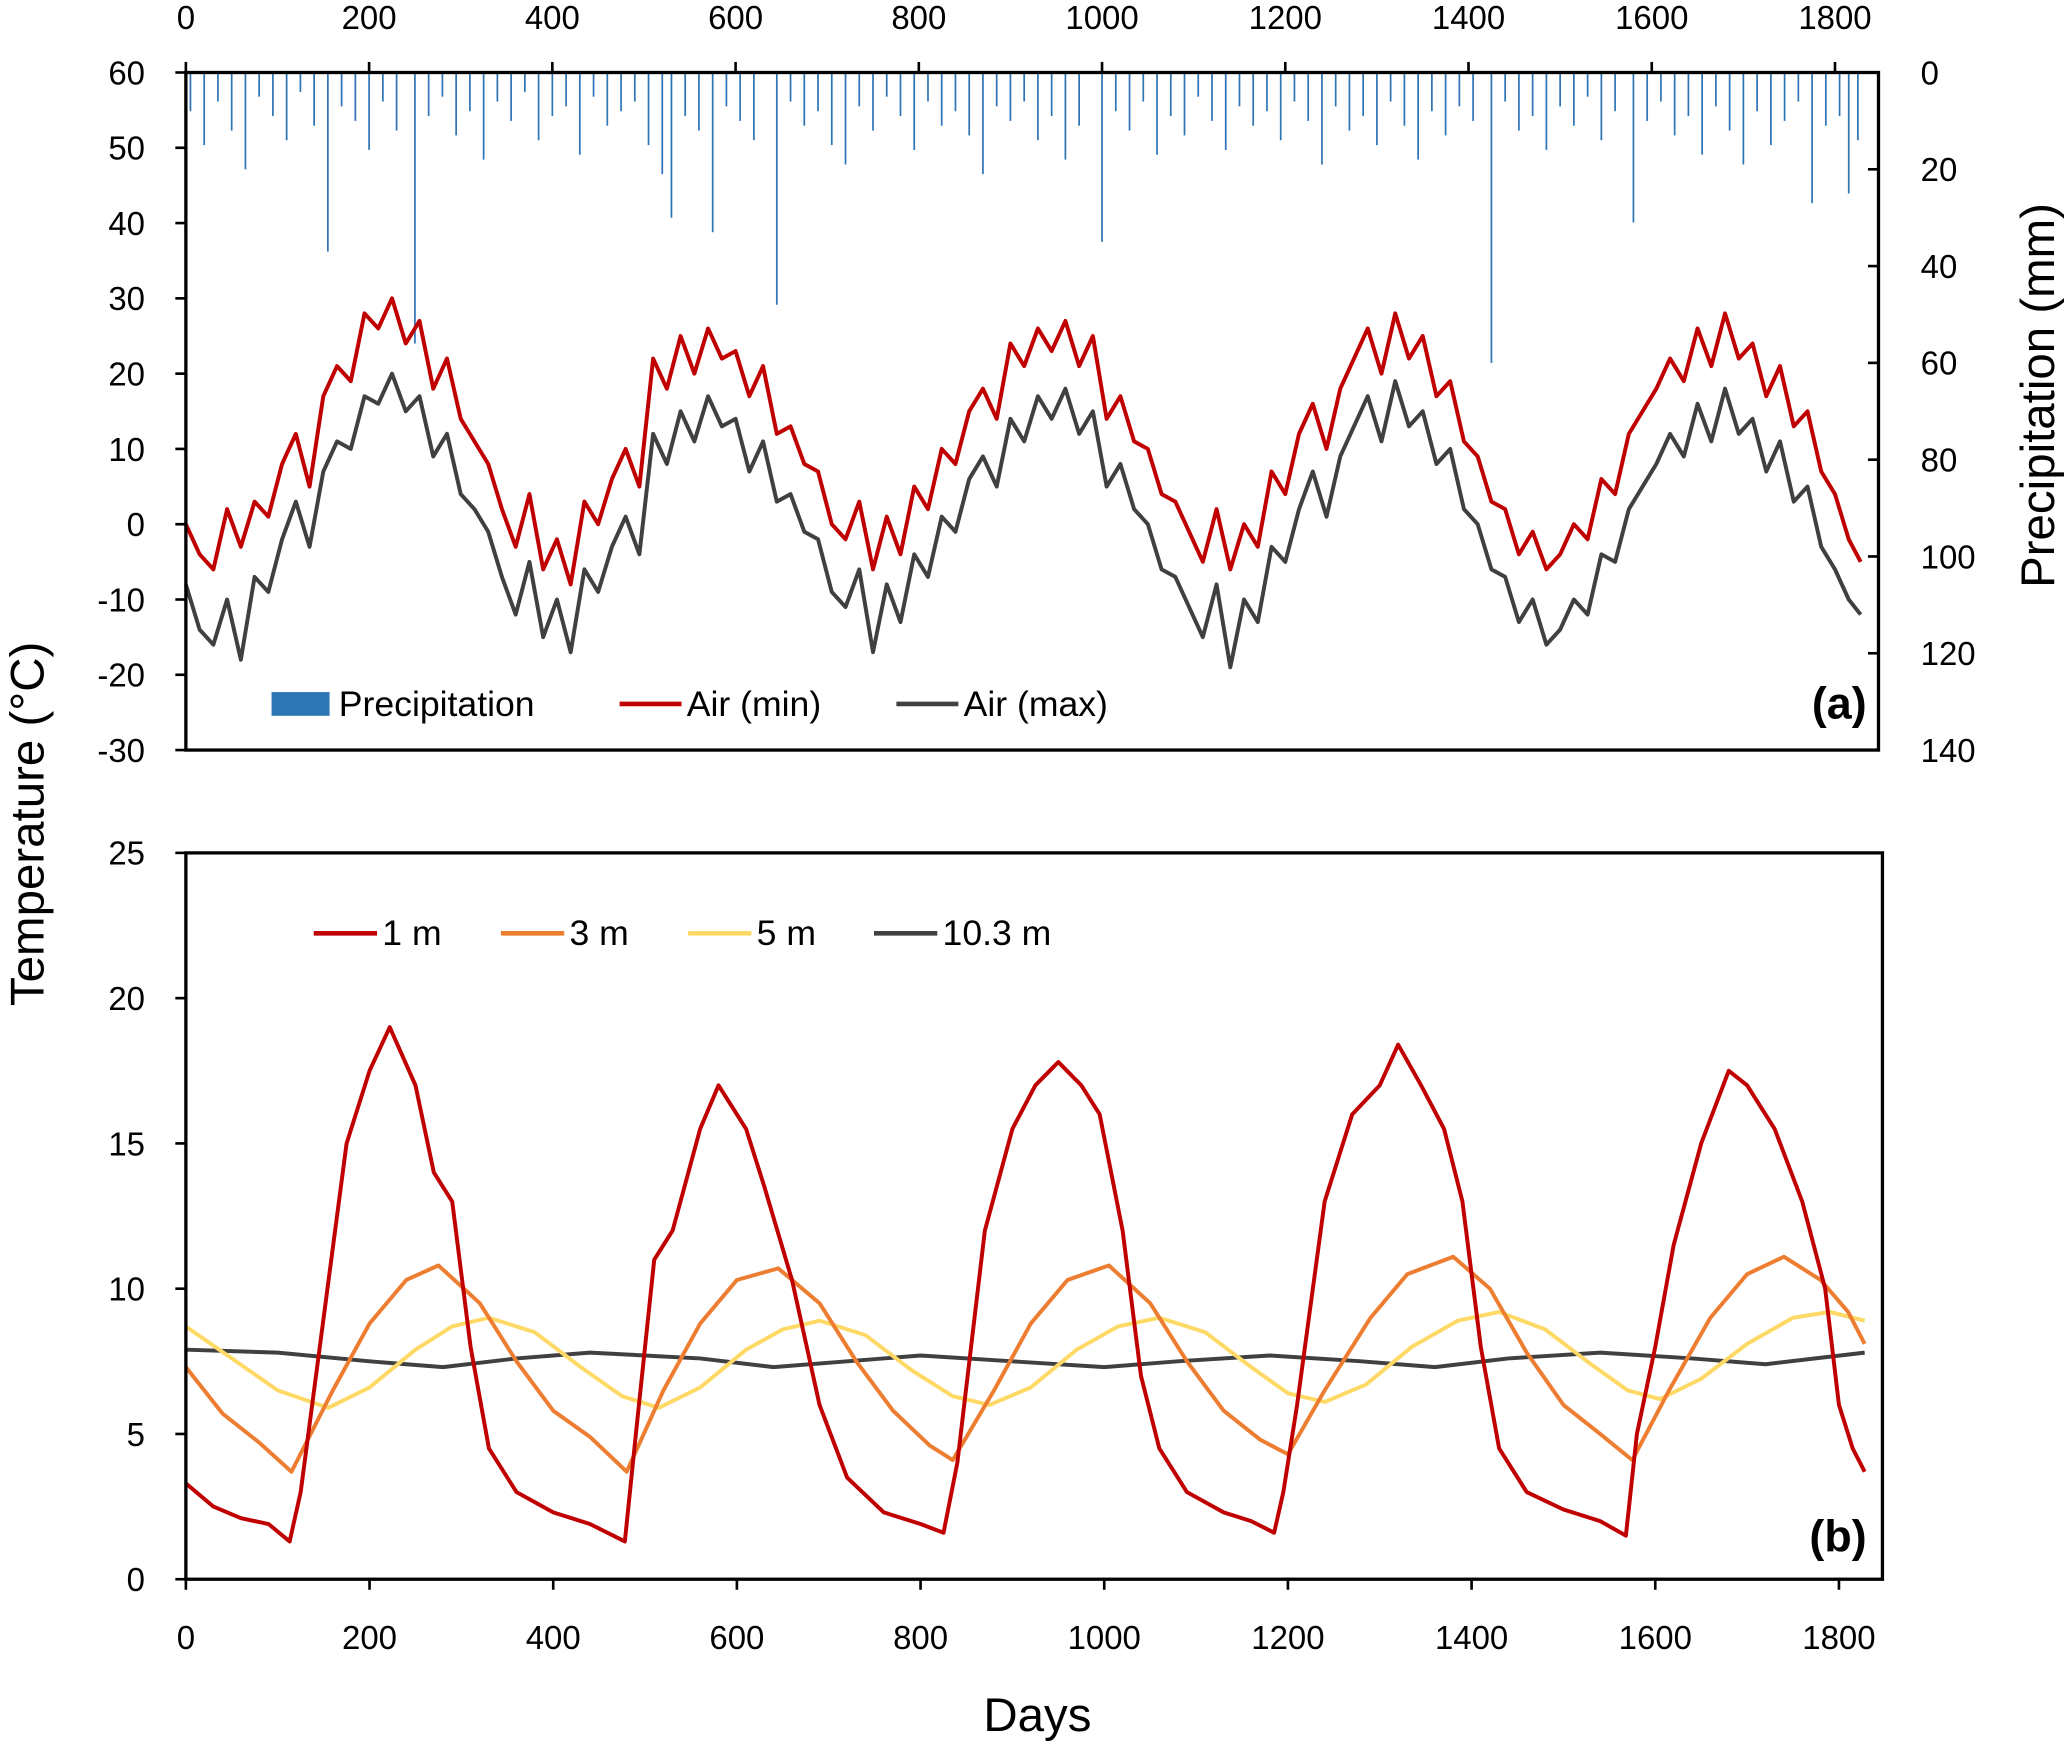 Image resolution: width=2067 pixels, height=1744 pixels. What do you see at coordinates (1939, 363) in the screenshot?
I see `y2-tick-label: 60` at bounding box center [1939, 363].